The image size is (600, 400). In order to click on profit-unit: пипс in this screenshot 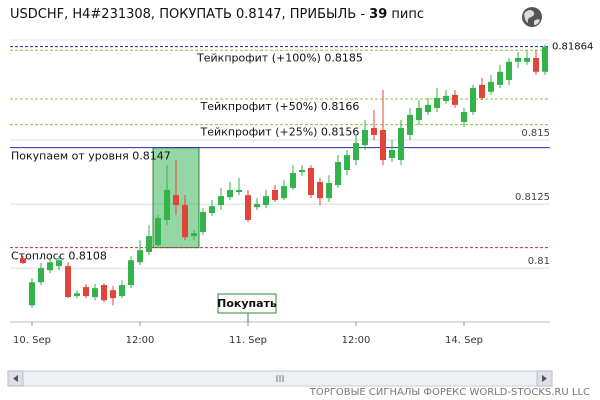, I will do `click(405, 14)`.